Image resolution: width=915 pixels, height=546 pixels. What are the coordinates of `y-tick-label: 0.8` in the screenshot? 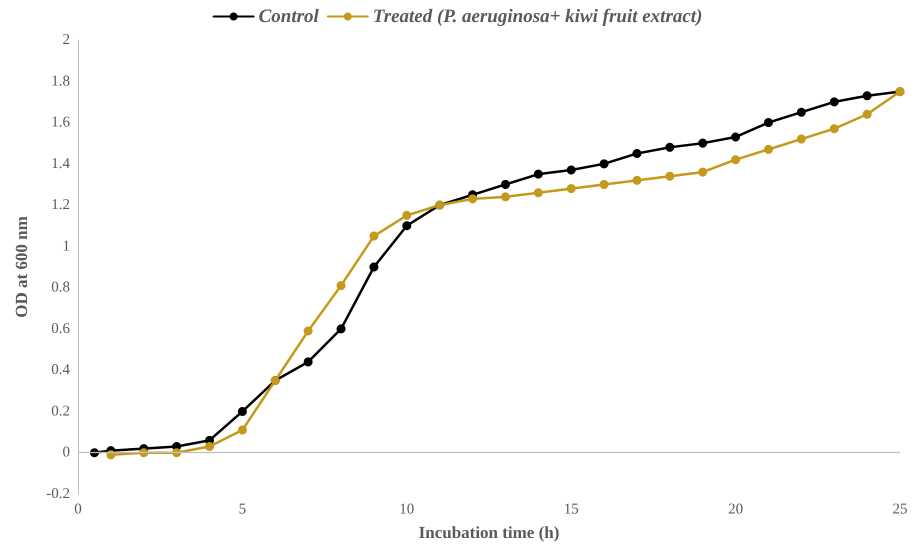 It's located at (60, 288).